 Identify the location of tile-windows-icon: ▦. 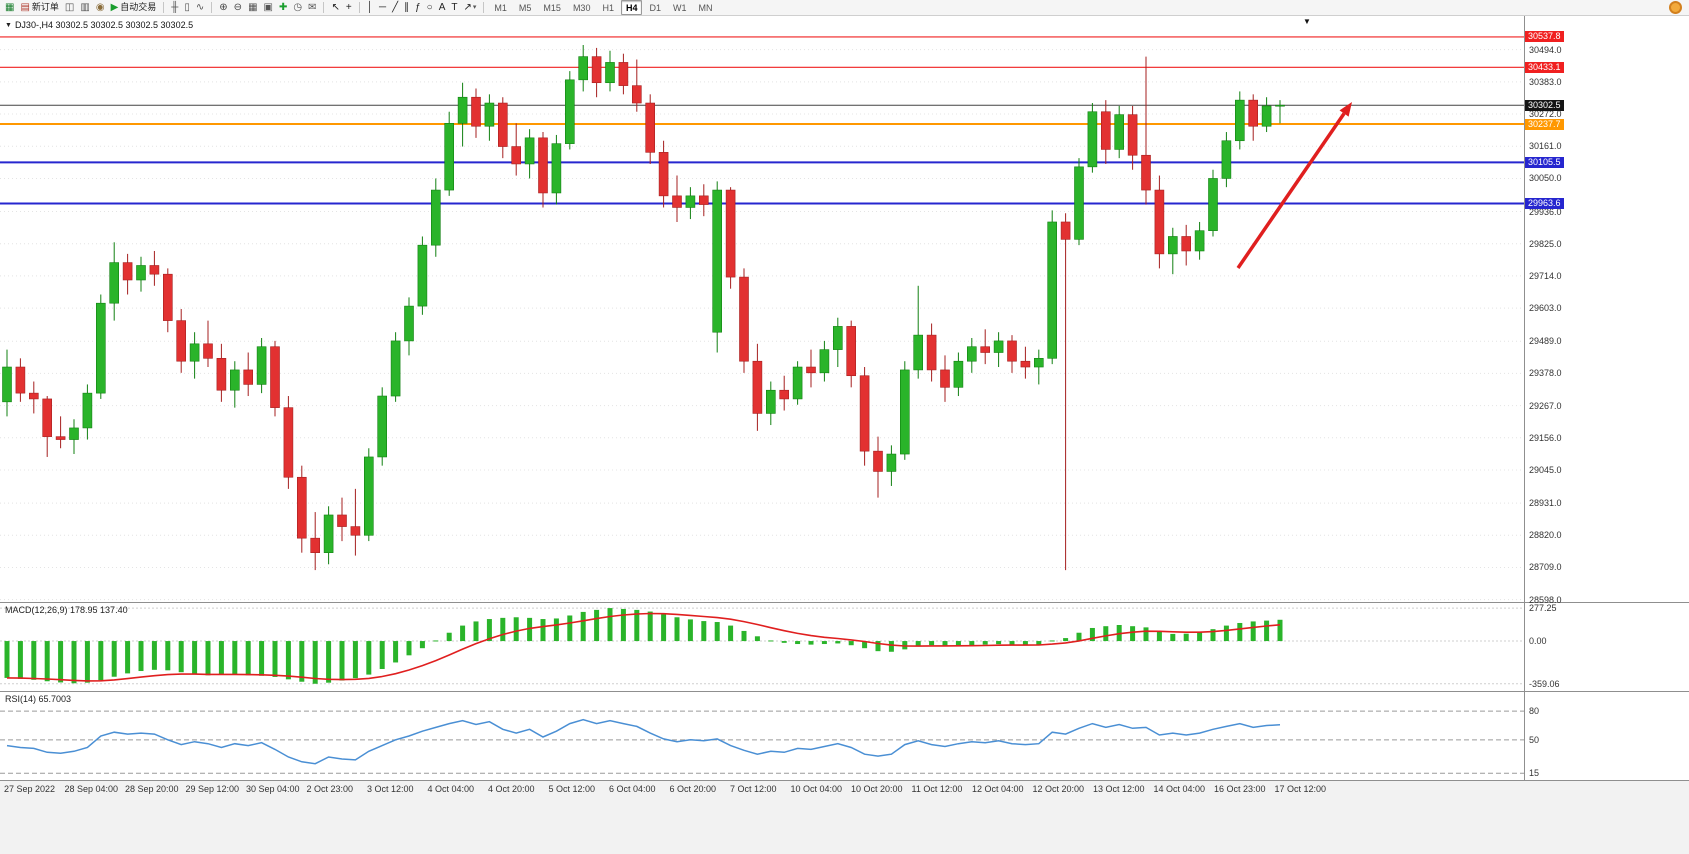
(252, 7).